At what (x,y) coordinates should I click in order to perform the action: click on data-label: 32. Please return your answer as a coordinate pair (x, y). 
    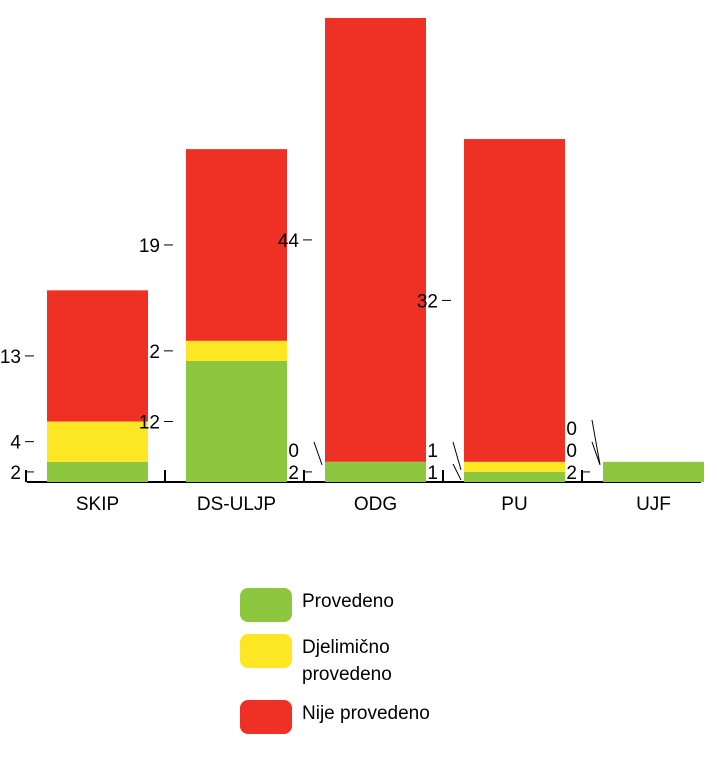
    Looking at the image, I should click on (427, 301).